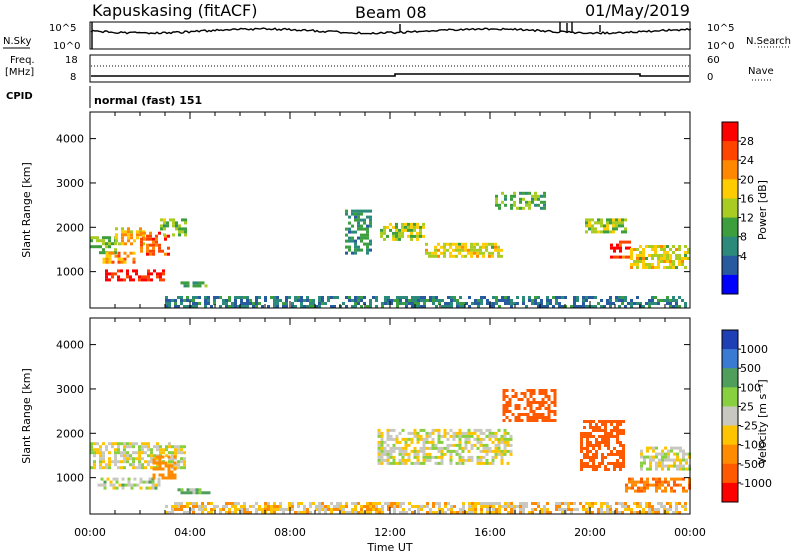 The height and width of the screenshot is (554, 800). What do you see at coordinates (19, 96) in the screenshot?
I see `cpid-label: CPID` at bounding box center [19, 96].